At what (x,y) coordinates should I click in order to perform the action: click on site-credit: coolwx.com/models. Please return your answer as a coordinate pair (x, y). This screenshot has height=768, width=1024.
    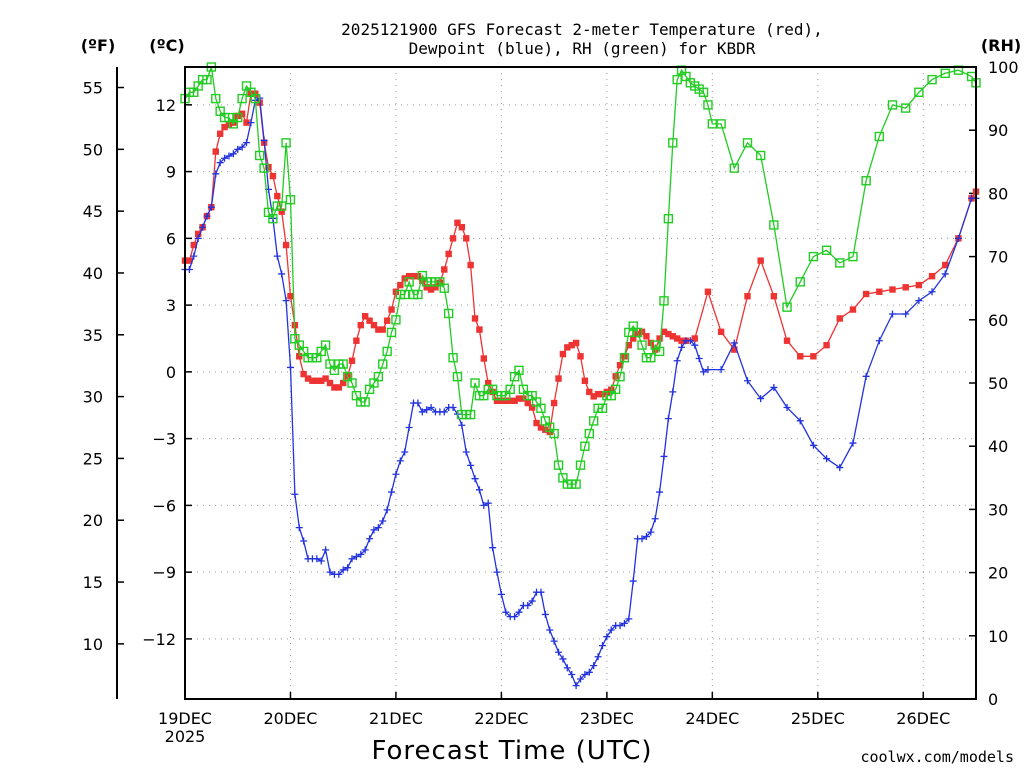
    Looking at the image, I should click on (937, 757).